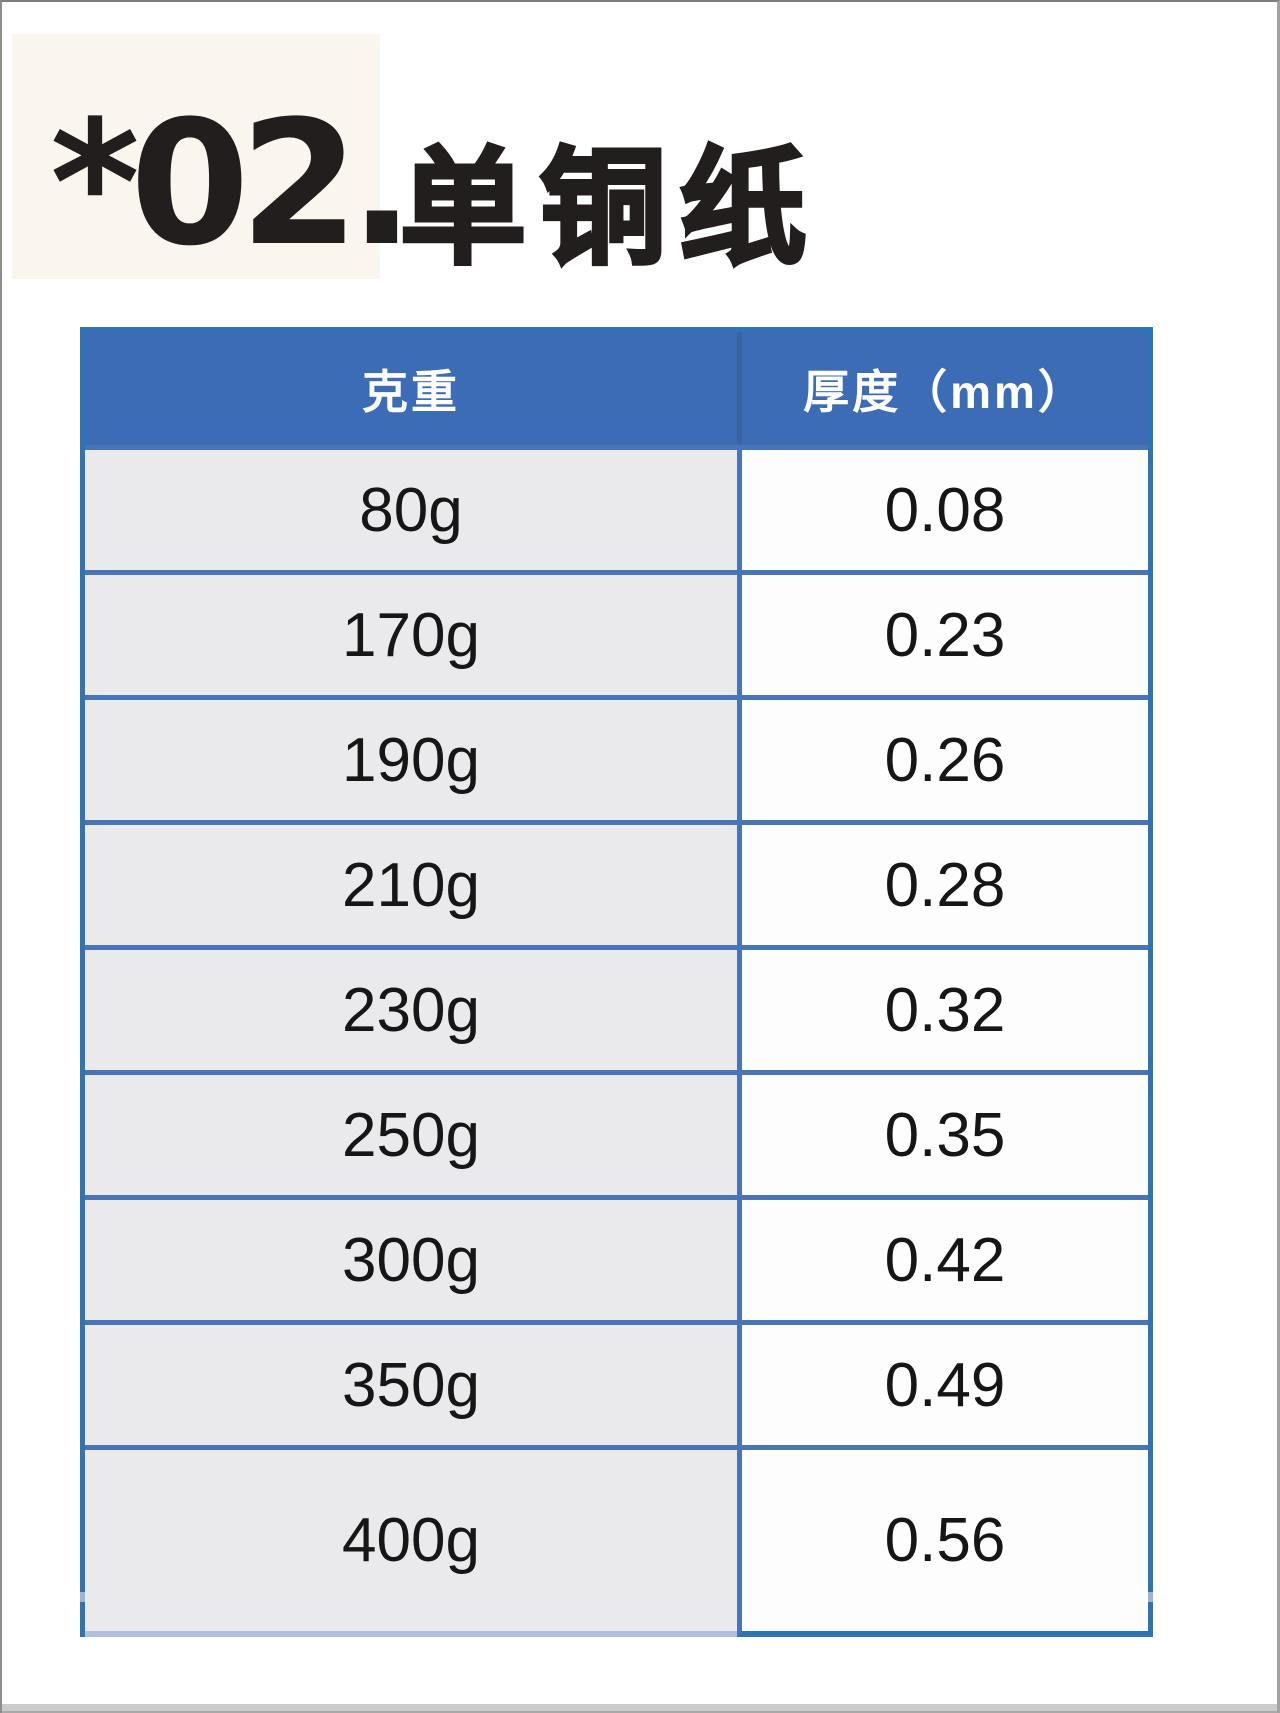 This screenshot has height=1713, width=1280. I want to click on thickness-cell: 0.08, so click(942, 510).